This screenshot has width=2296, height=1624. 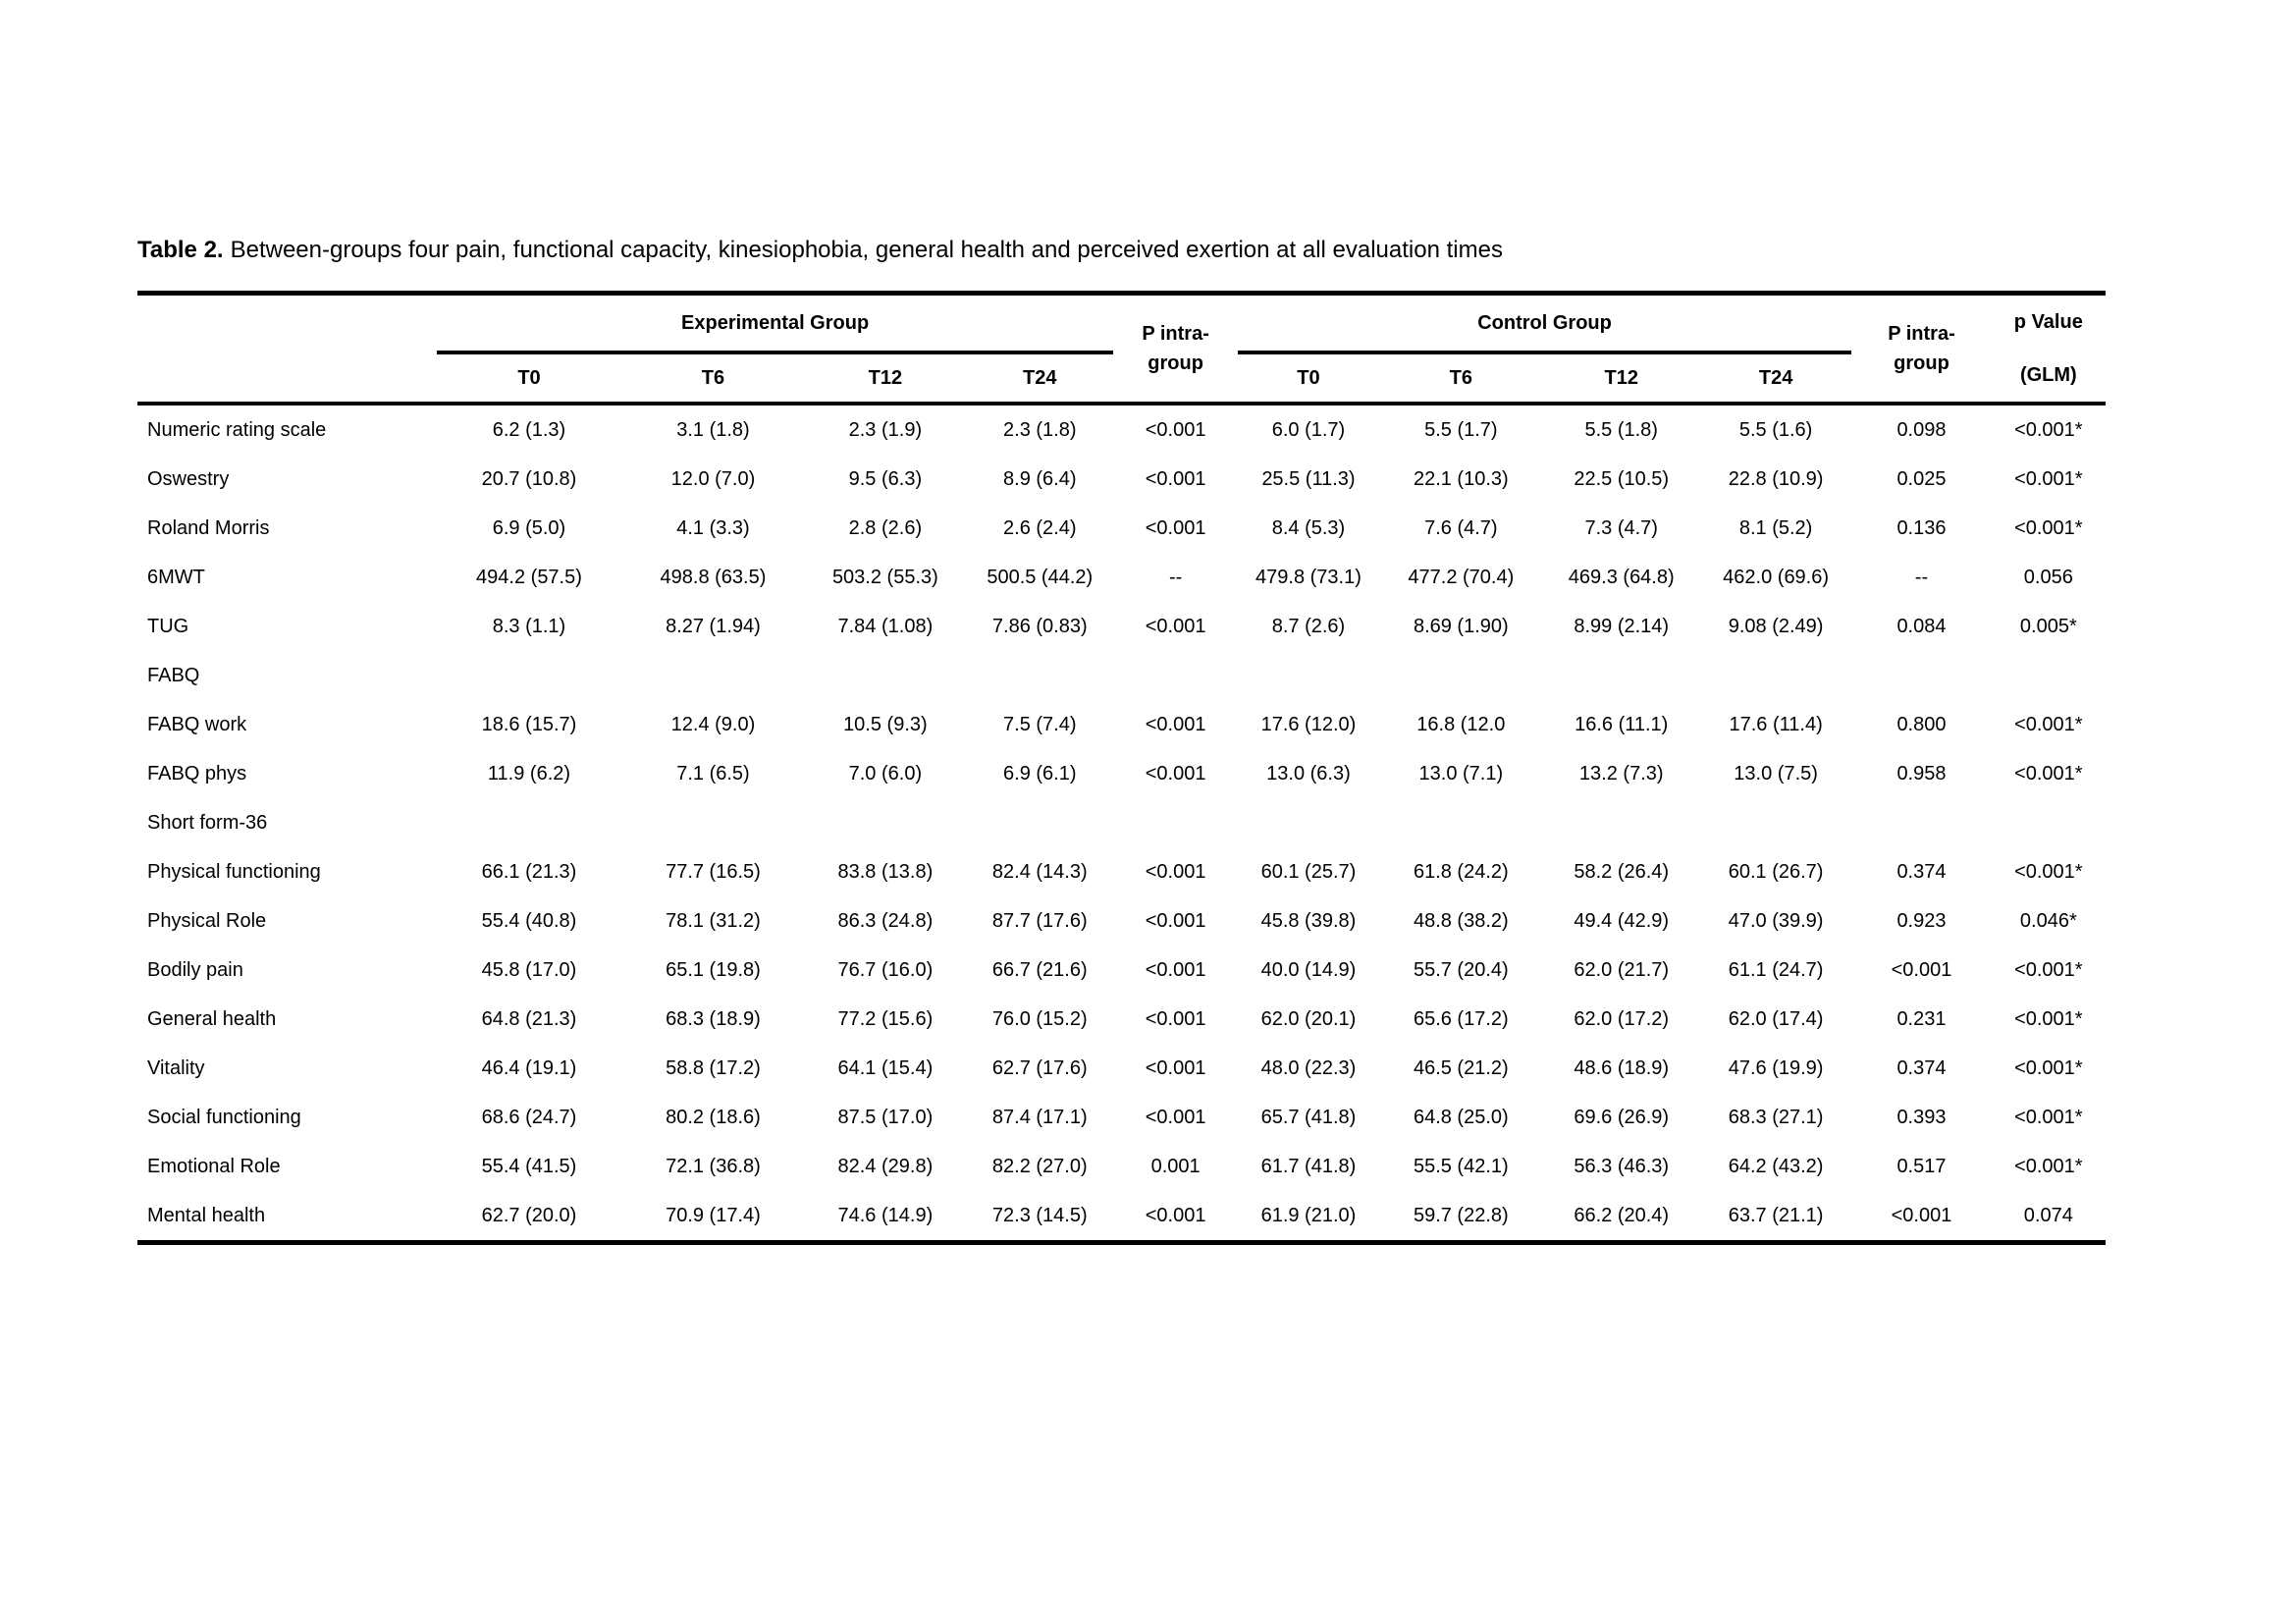 I want to click on table-cell: 66.1 (21.3), so click(x=529, y=871).